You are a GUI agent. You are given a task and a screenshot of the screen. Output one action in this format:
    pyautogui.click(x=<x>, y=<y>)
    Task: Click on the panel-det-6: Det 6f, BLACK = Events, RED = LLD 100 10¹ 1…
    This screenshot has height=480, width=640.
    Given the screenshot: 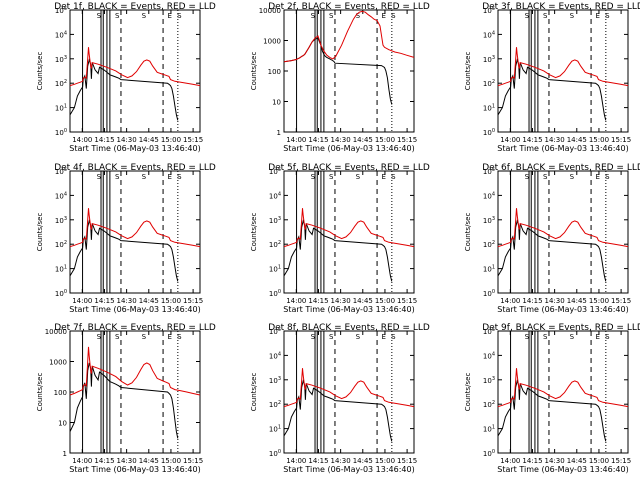 What is the action you would take?
    pyautogui.click(x=552, y=238)
    